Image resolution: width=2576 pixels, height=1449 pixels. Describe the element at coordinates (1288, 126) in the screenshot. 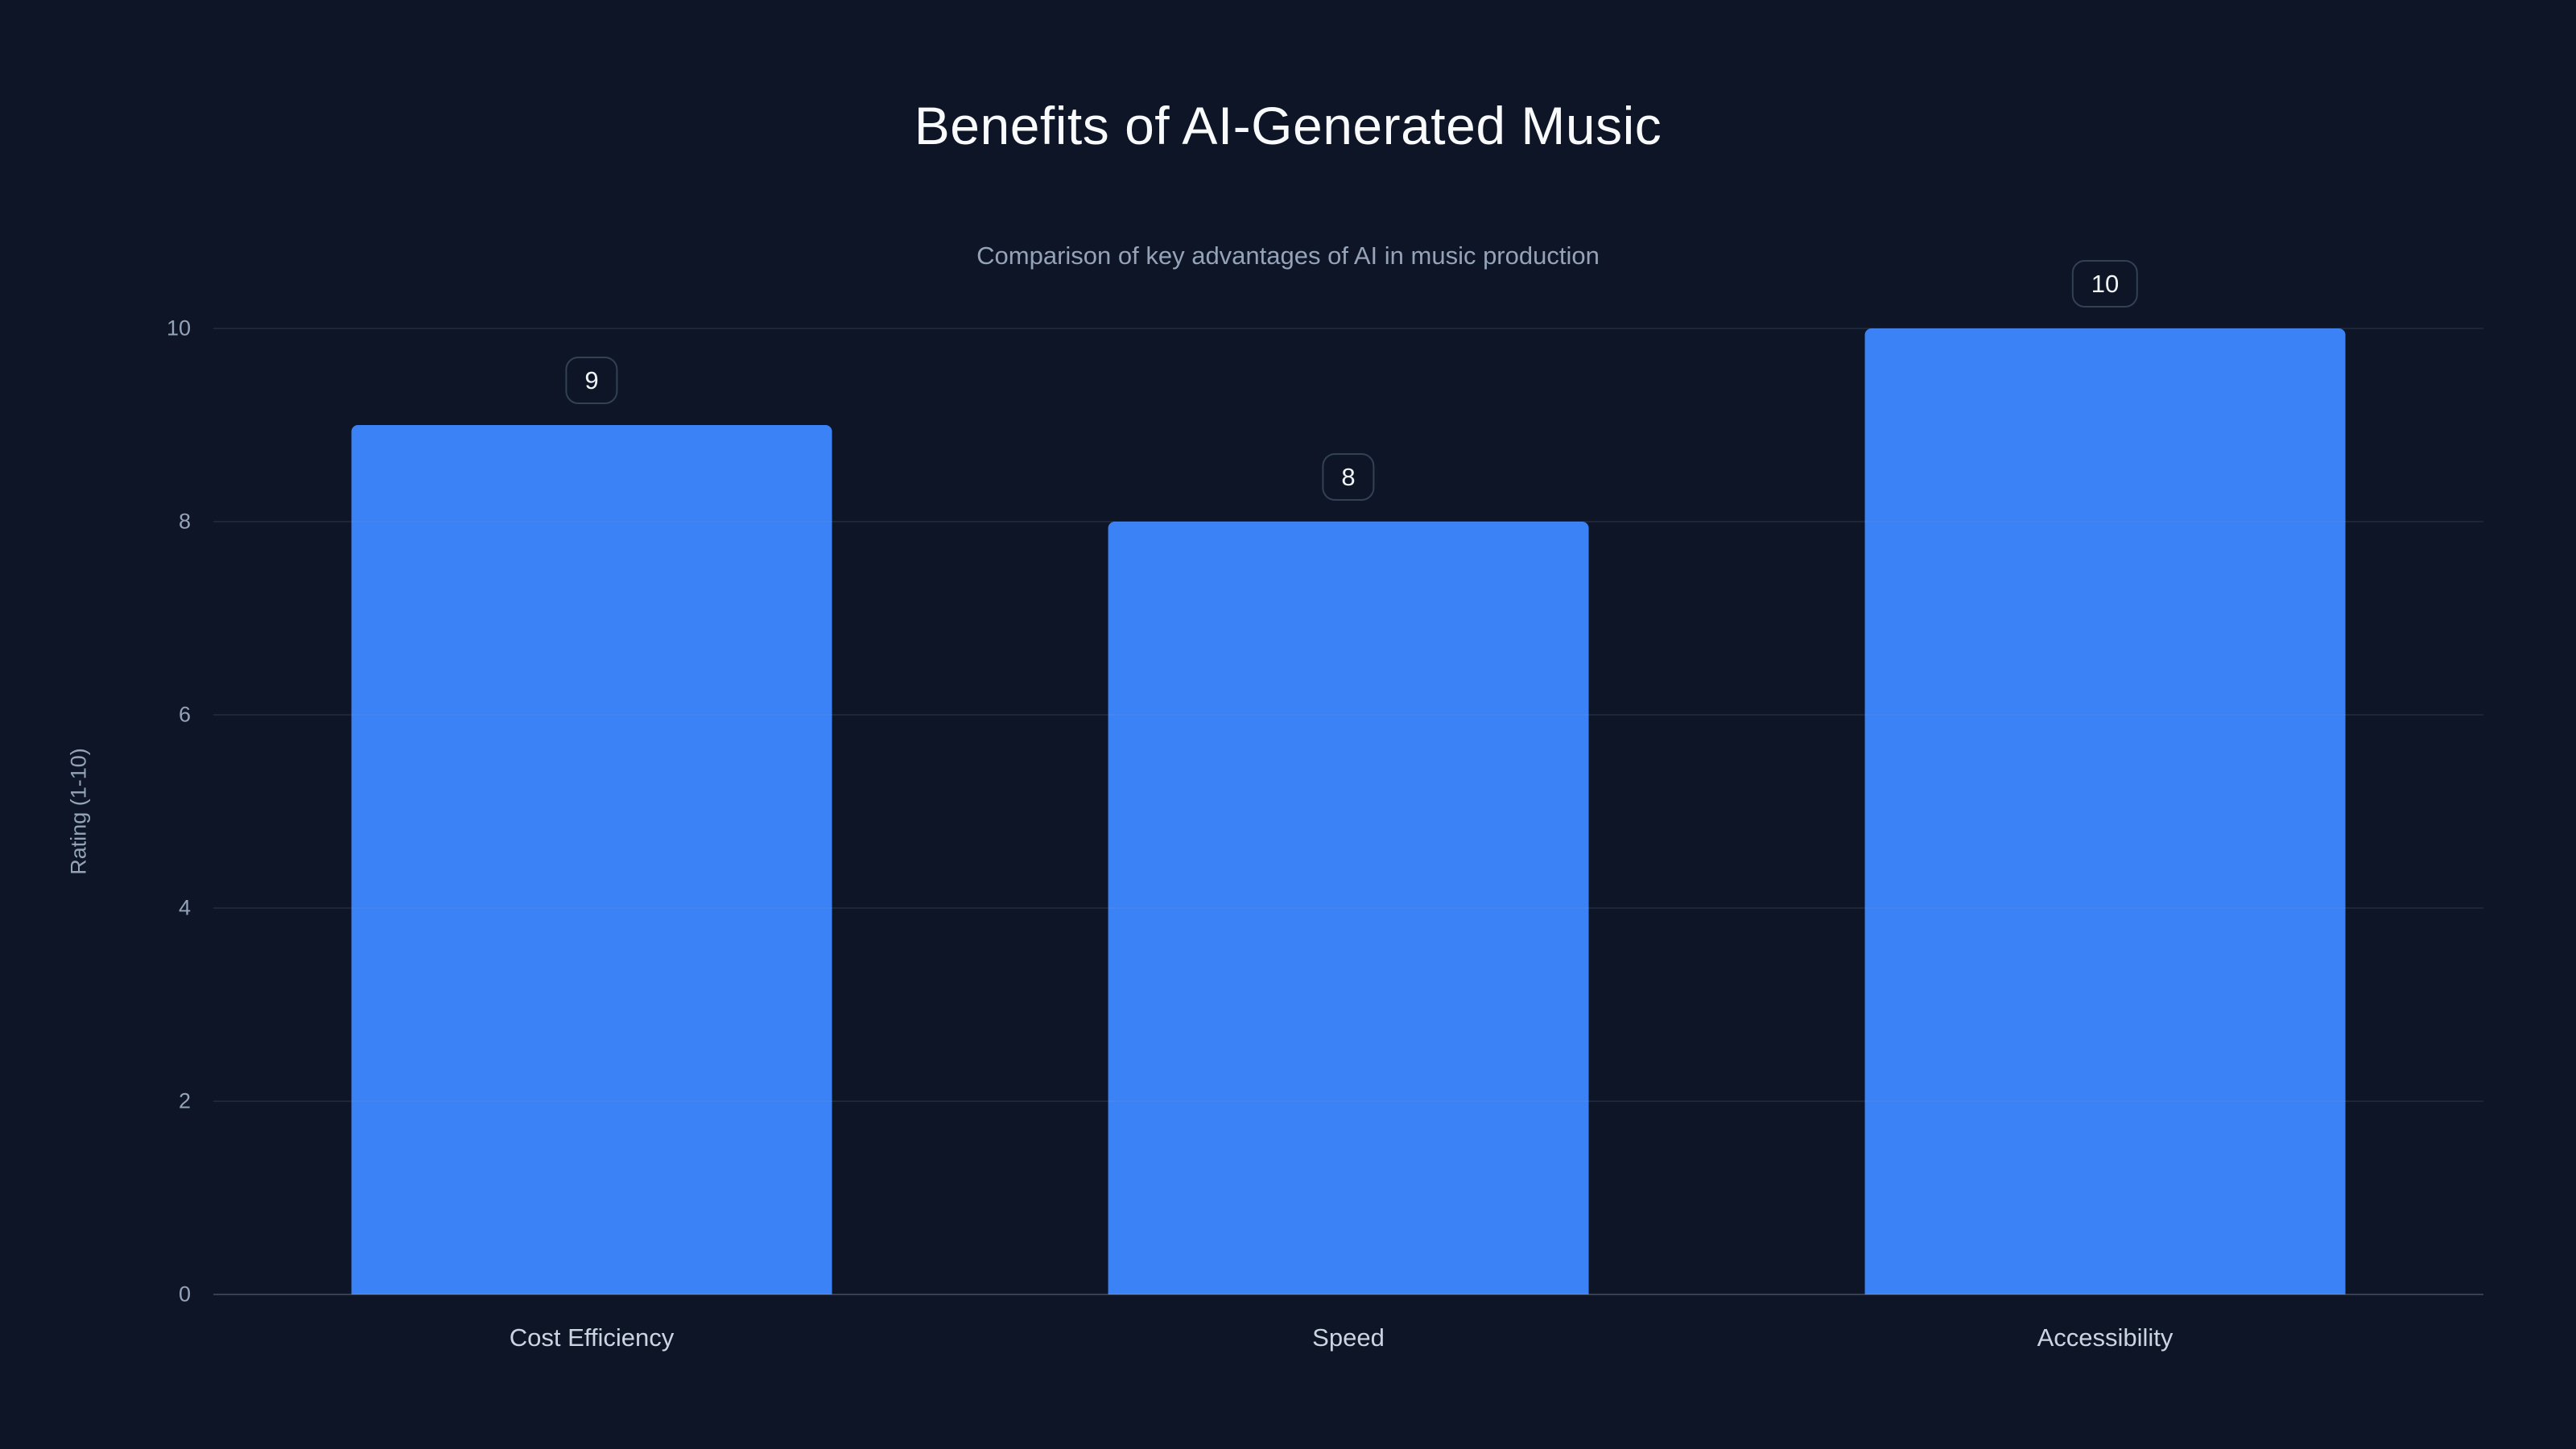

I see `chart-title: Benefits of AI-Generated Music` at that location.